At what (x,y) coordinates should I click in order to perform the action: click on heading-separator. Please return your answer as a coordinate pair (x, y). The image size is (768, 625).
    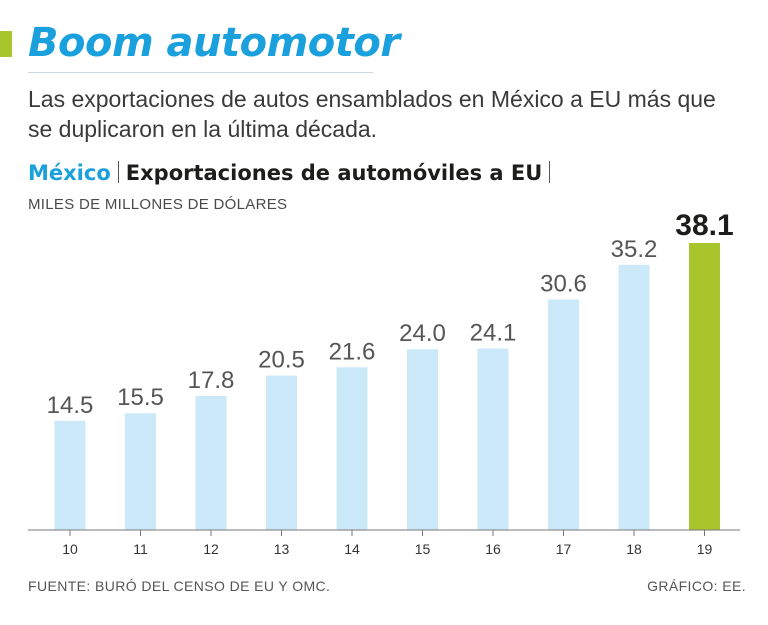
    Looking at the image, I should click on (118, 172).